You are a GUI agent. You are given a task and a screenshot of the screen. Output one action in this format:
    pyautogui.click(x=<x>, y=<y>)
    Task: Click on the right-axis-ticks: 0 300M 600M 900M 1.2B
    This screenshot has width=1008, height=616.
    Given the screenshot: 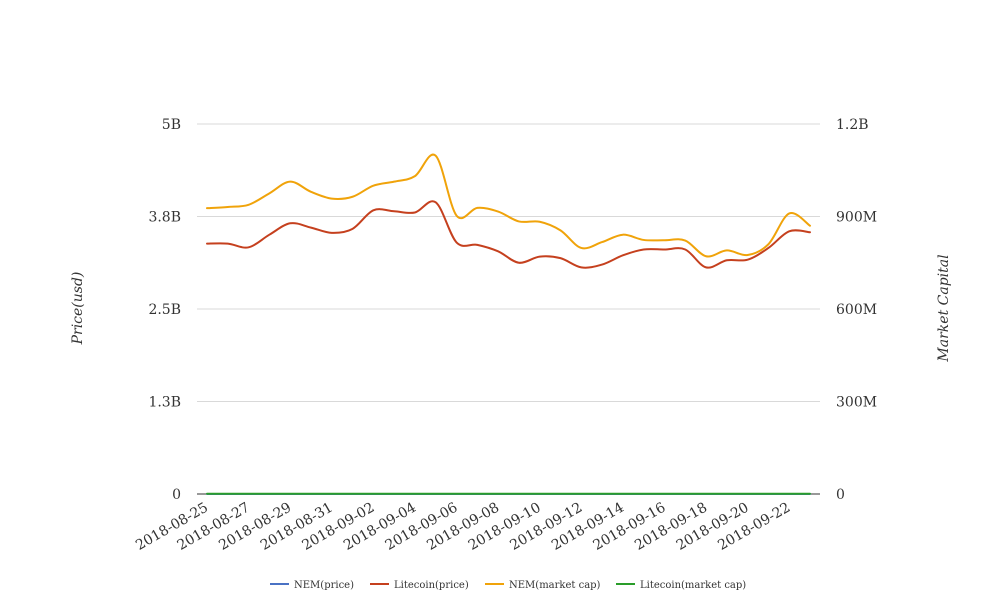 What is the action you would take?
    pyautogui.click(x=856, y=310)
    